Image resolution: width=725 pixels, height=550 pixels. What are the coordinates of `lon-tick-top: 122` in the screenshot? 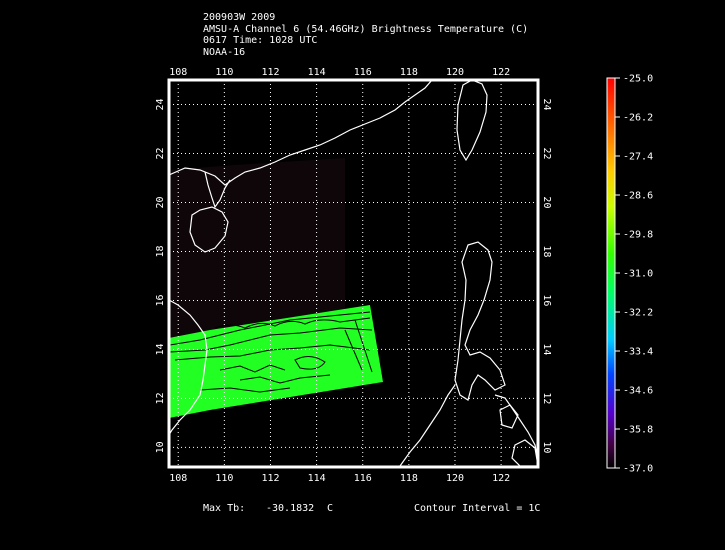 It's located at (501, 72).